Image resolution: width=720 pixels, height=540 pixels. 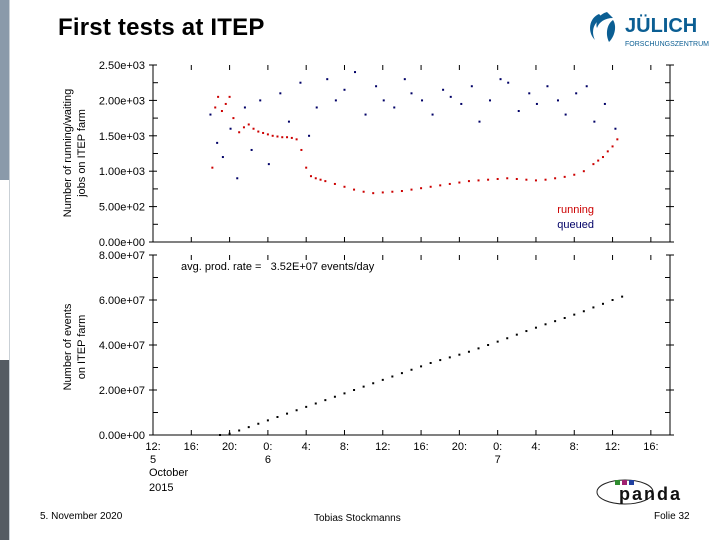 What do you see at coordinates (498, 460) in the screenshot?
I see `x-day-label: 7` at bounding box center [498, 460].